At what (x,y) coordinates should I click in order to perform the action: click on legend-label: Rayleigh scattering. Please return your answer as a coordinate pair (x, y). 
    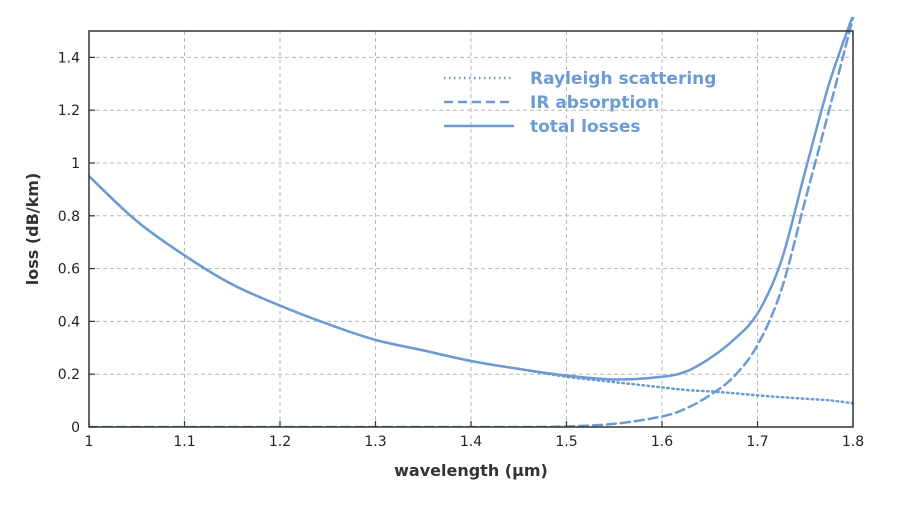
    Looking at the image, I should click on (623, 79).